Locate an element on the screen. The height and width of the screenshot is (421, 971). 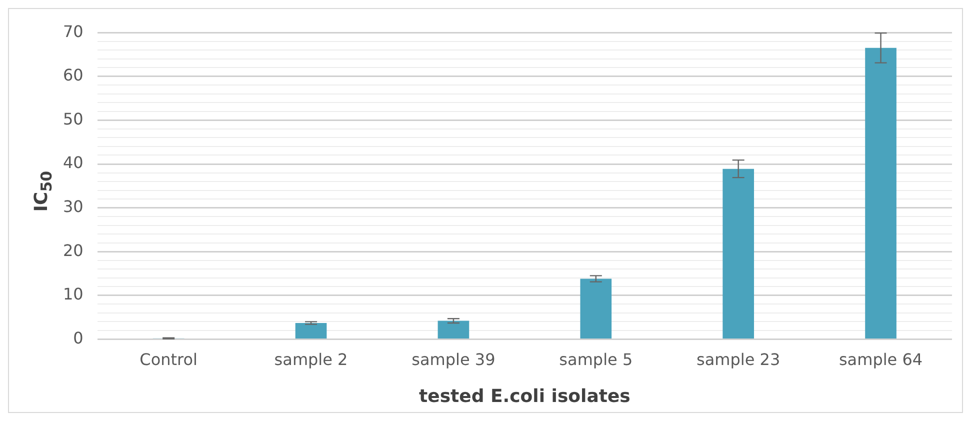
y-tick-label: 60 is located at coordinates (73, 75).